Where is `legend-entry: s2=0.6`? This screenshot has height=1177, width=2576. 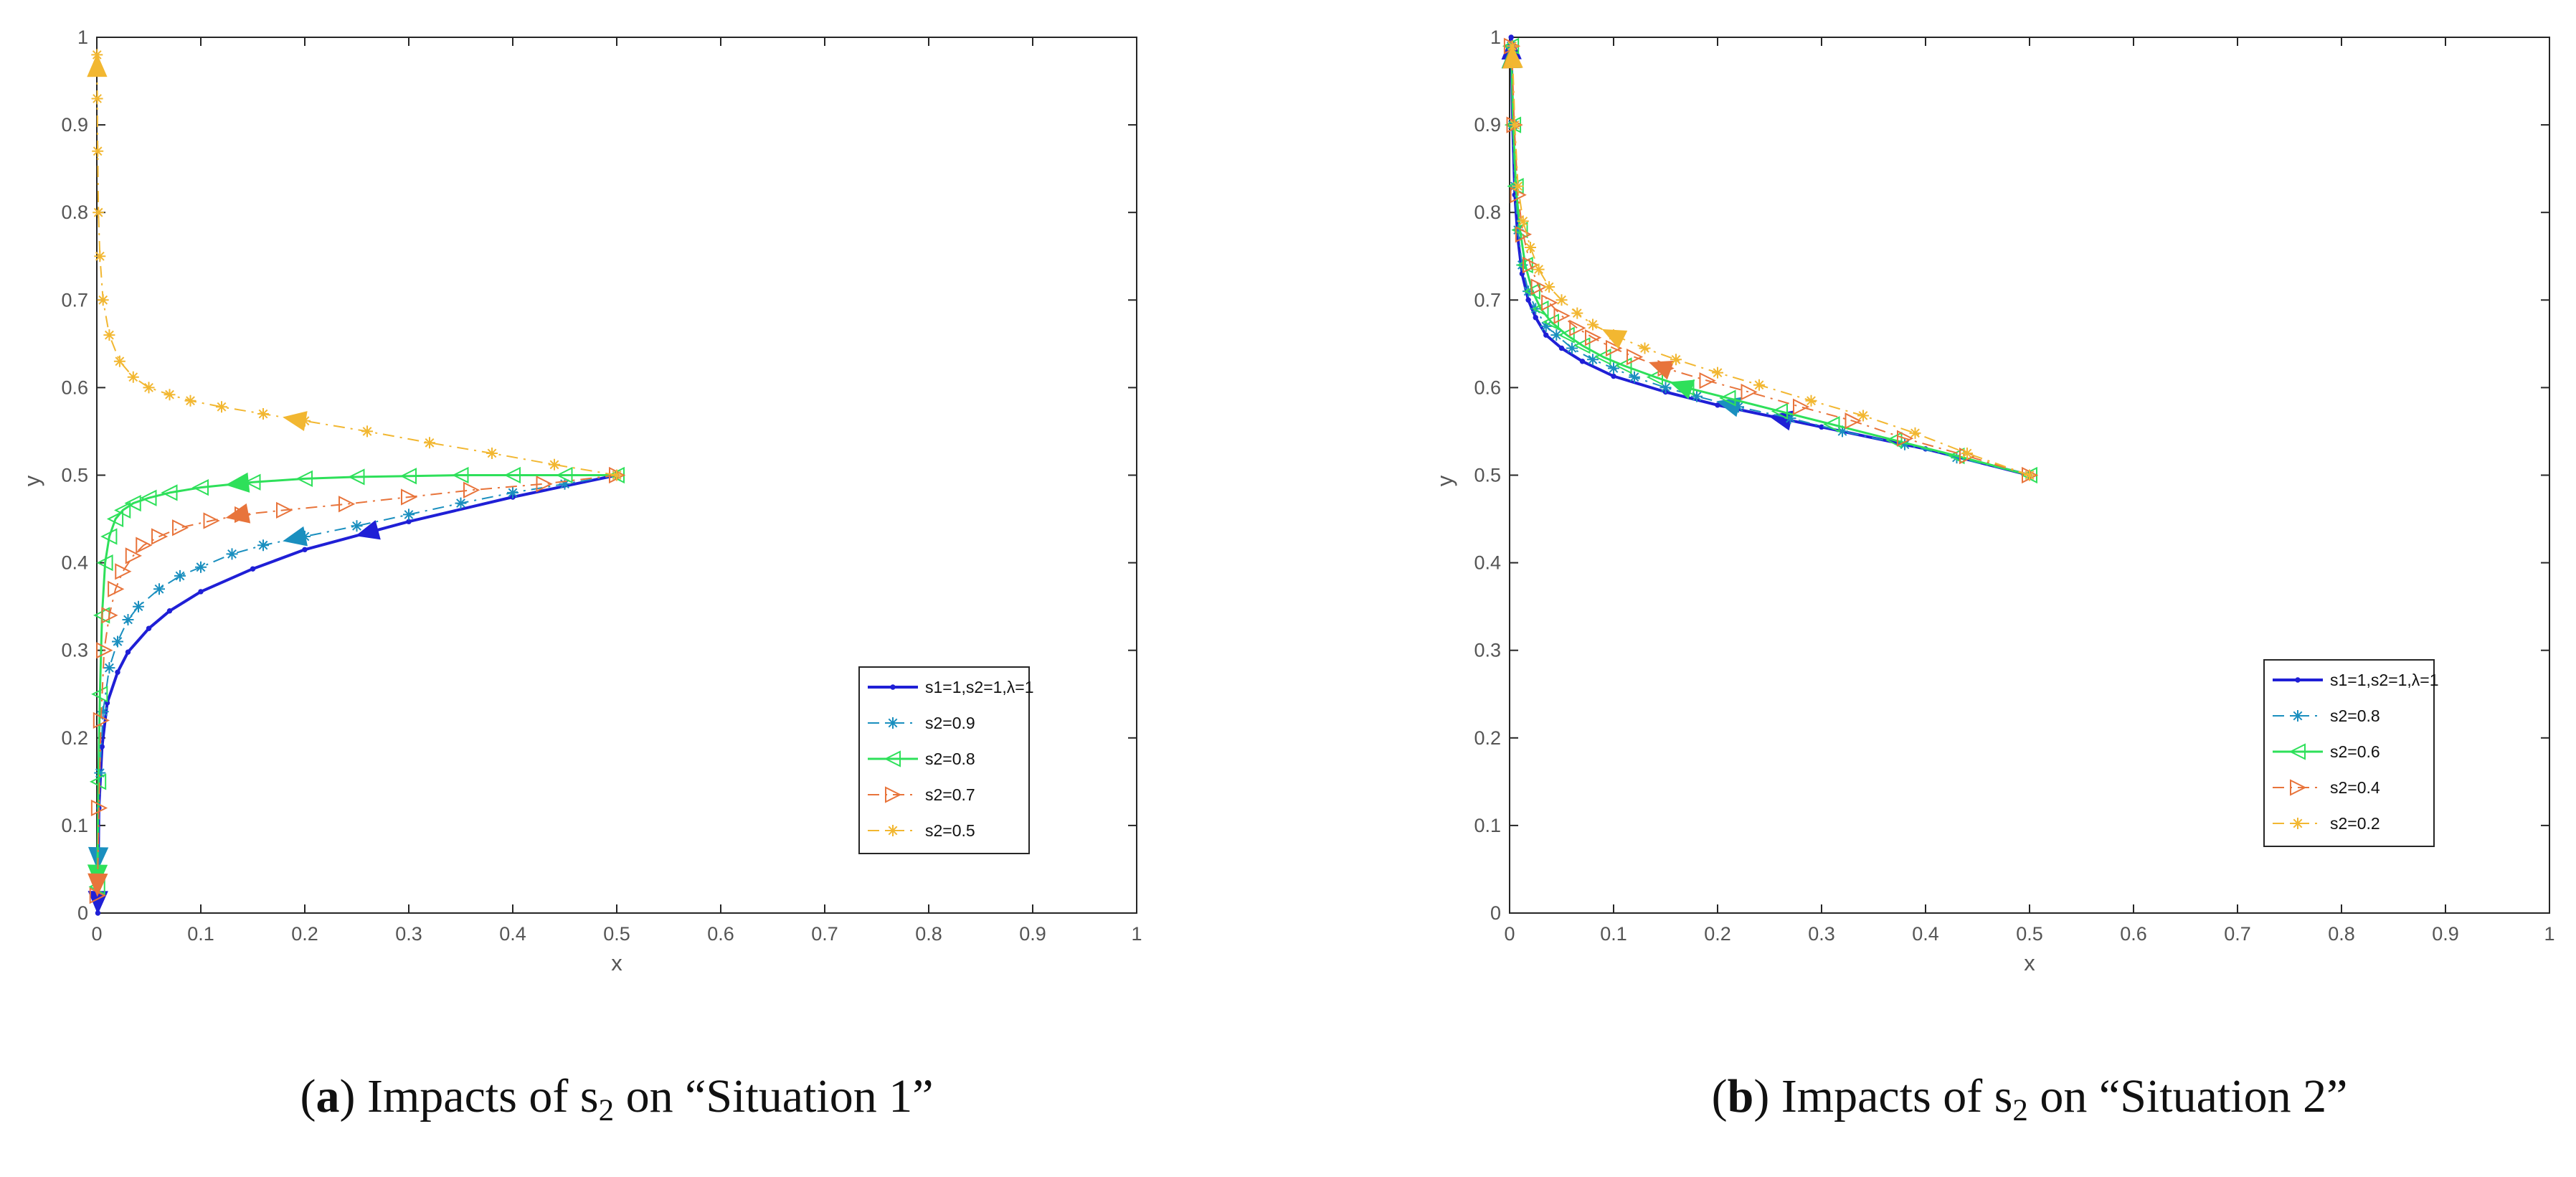
legend-entry: s2=0.6 is located at coordinates (2326, 752).